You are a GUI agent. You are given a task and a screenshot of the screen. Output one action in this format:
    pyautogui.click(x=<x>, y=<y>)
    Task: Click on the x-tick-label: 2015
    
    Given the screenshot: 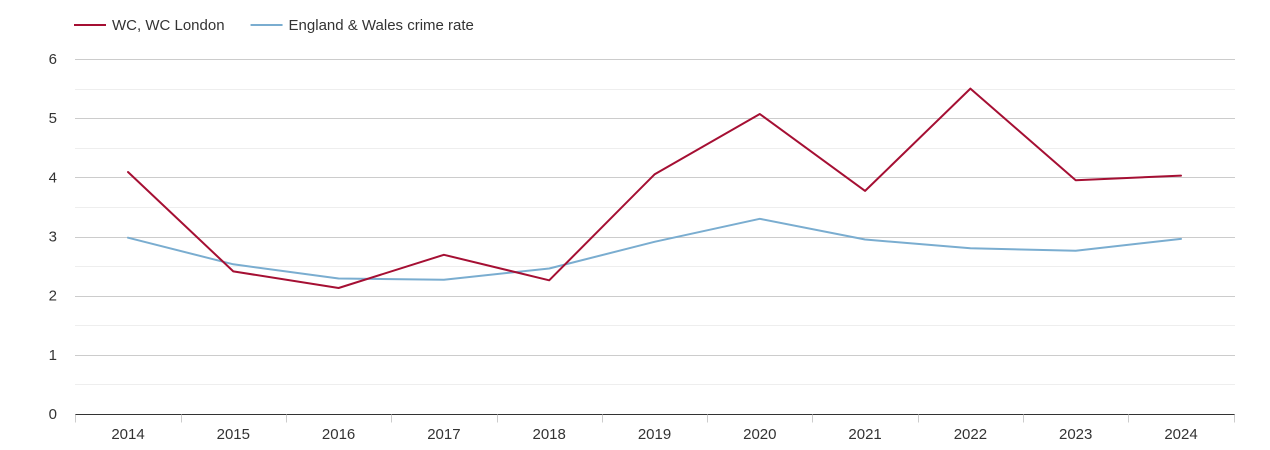 What is the action you would take?
    pyautogui.click(x=233, y=434)
    